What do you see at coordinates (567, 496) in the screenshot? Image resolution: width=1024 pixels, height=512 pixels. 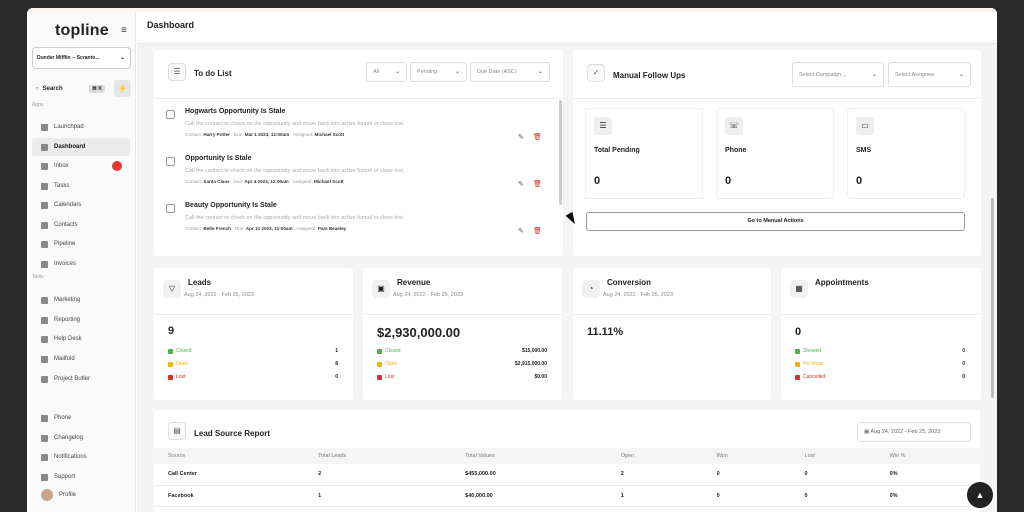 I see `table-row: Facebook 1 $40,000.00 1 0 0 0%` at bounding box center [567, 496].